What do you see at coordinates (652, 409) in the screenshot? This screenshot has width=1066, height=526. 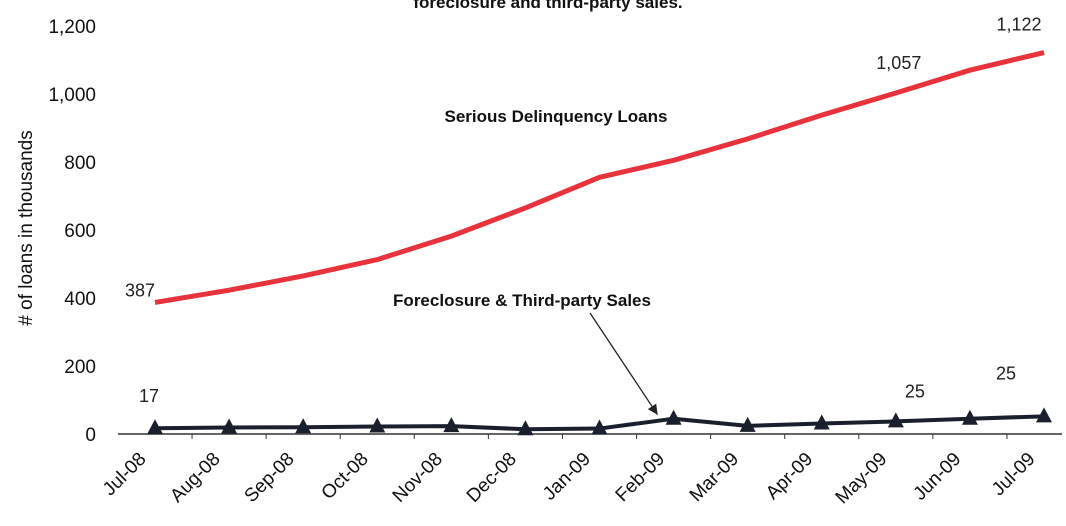 I see `arrow-head` at bounding box center [652, 409].